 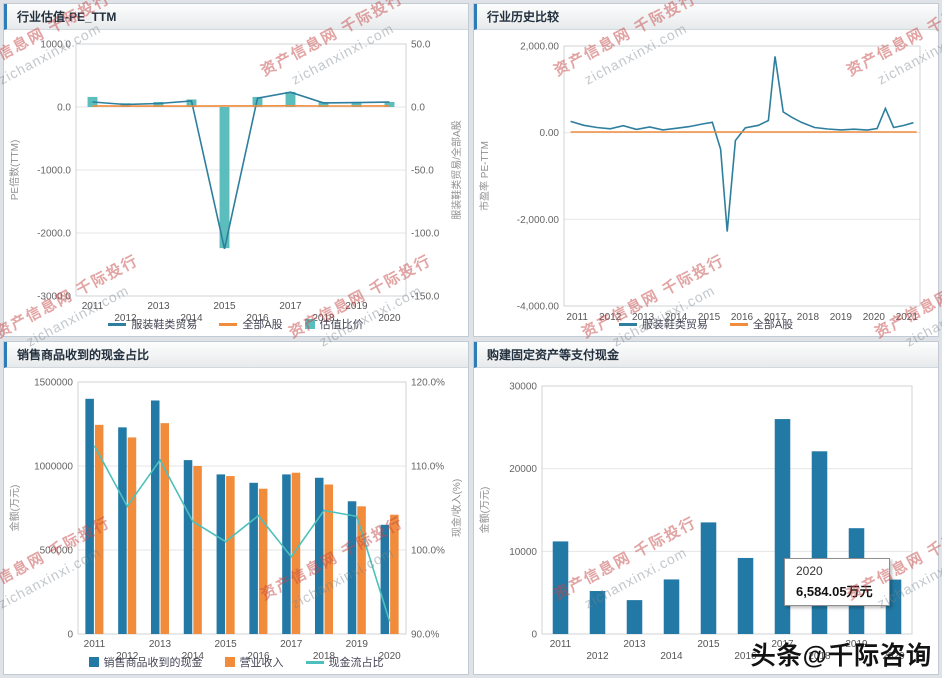 What do you see at coordinates (54, 297) in the screenshot?
I see `svg-text: -3000.0` at bounding box center [54, 297].